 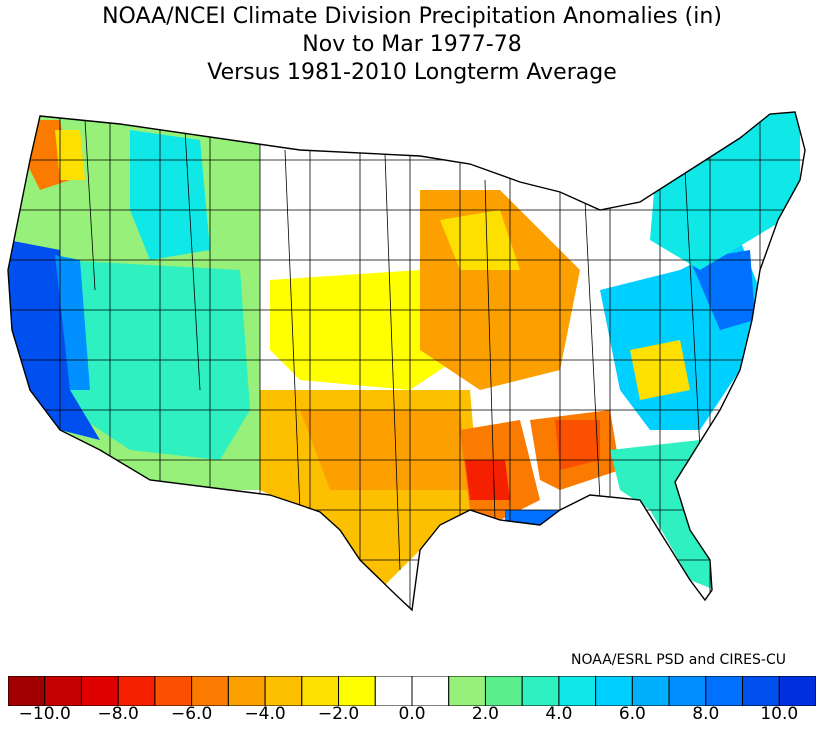 What do you see at coordinates (706, 714) in the screenshot?
I see `legend-tick-label: 8.0` at bounding box center [706, 714].